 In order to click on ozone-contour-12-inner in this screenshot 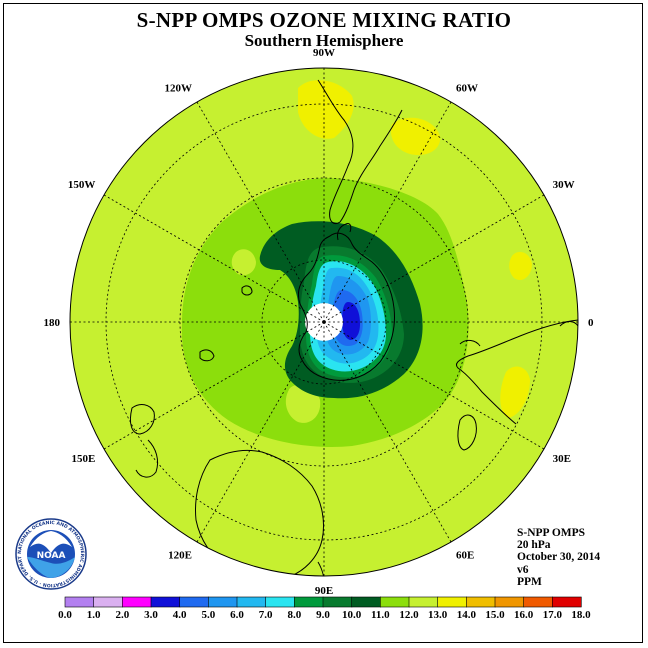, I will do `click(243, 262)`.